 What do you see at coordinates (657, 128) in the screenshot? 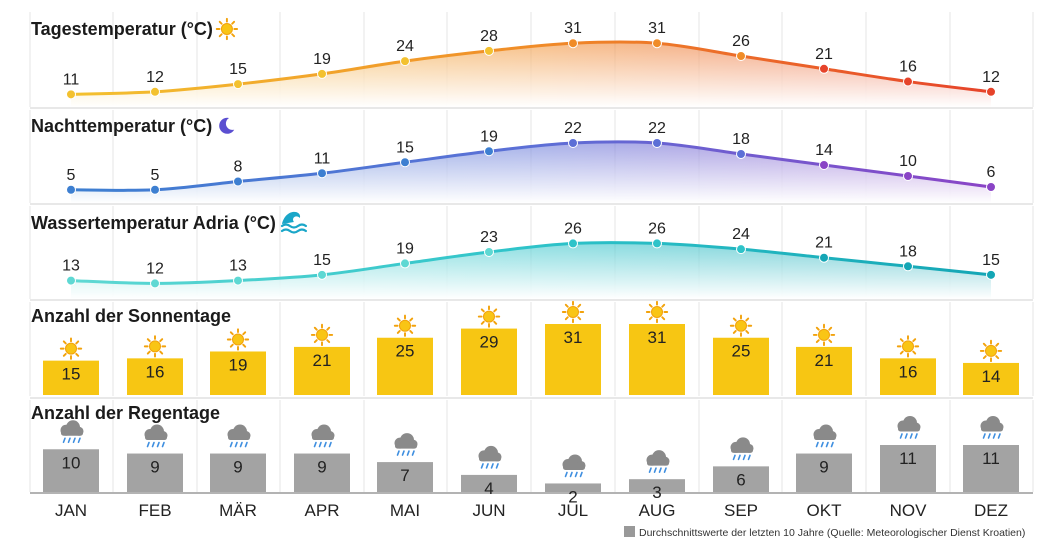
I see `data-label: 22` at bounding box center [657, 128].